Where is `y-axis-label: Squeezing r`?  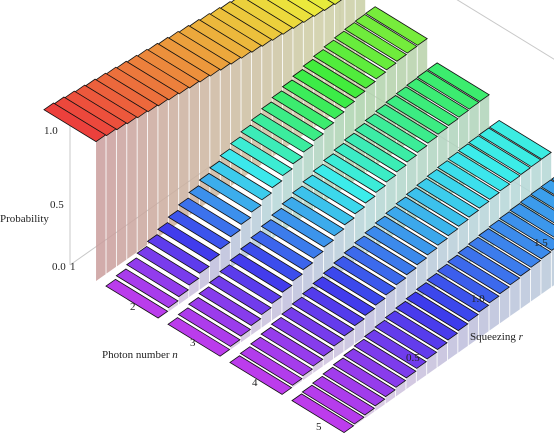
y-axis-label: Squeezing r is located at coordinates (497, 337).